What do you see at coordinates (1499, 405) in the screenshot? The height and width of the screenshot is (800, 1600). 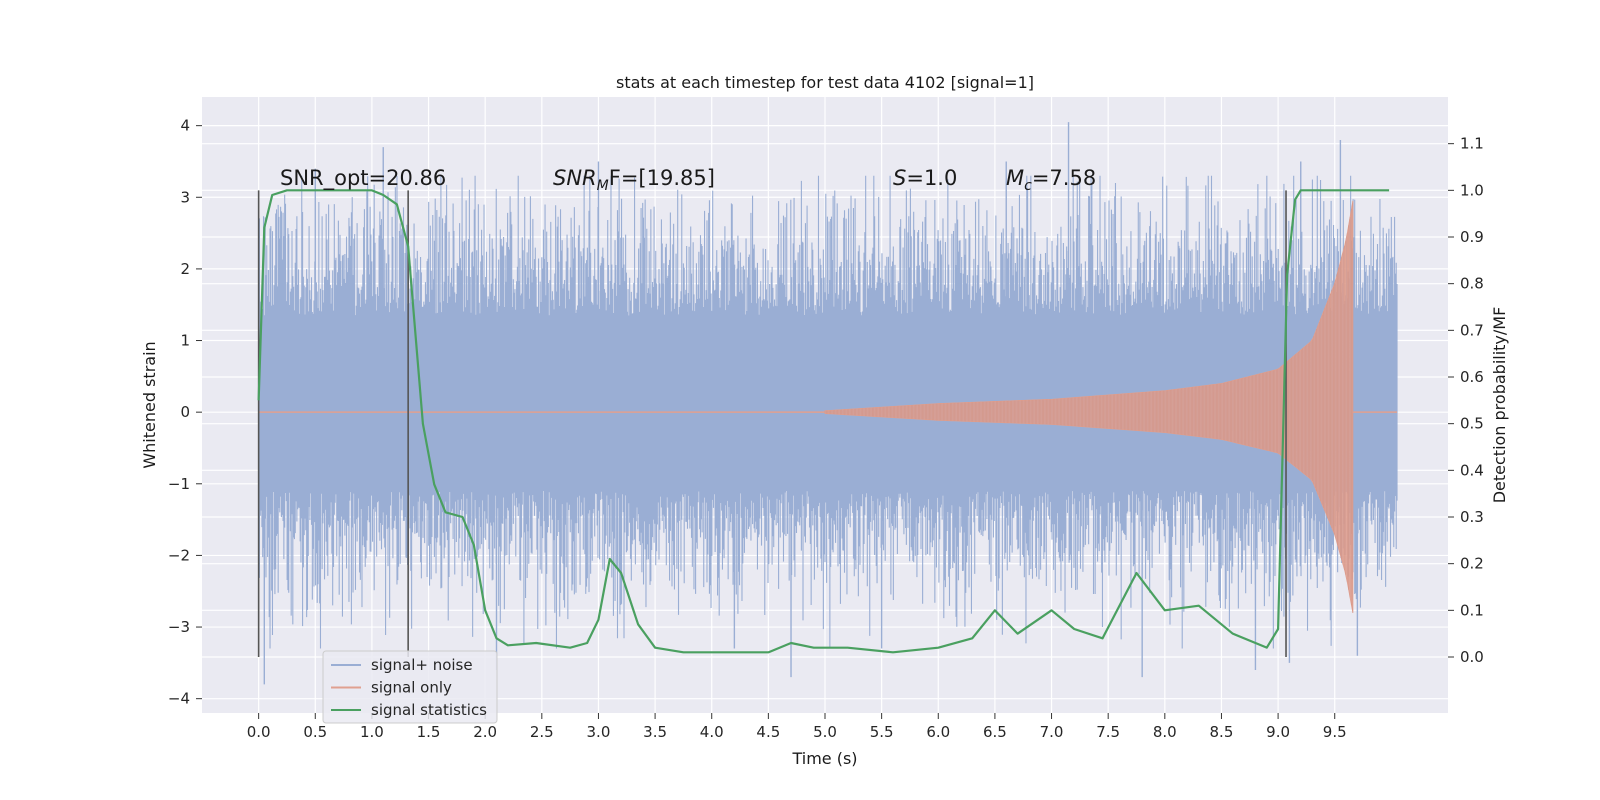 I see `y2-axis-title: Detection probability/MF` at bounding box center [1499, 405].